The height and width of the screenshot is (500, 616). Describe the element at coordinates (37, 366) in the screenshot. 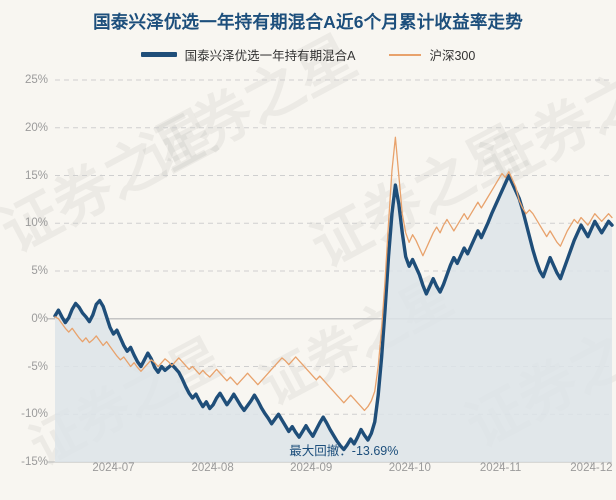

I see `y-axis-tick: -5%` at that location.